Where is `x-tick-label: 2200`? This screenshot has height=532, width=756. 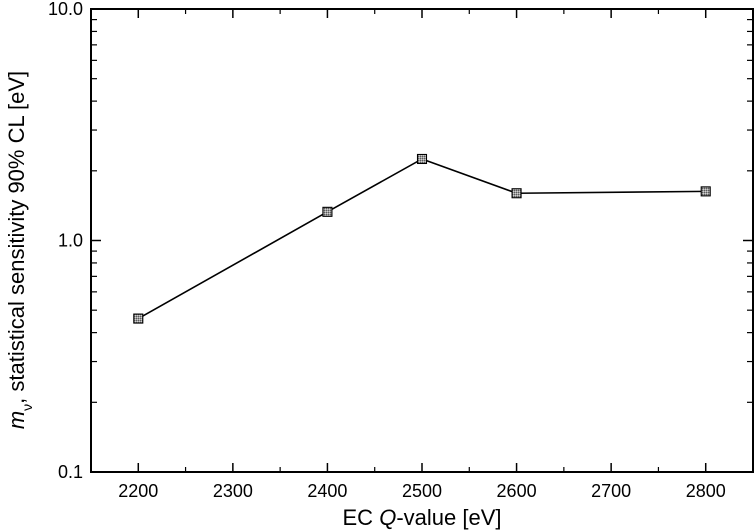
x-tick-label: 2200 is located at coordinates (138, 491).